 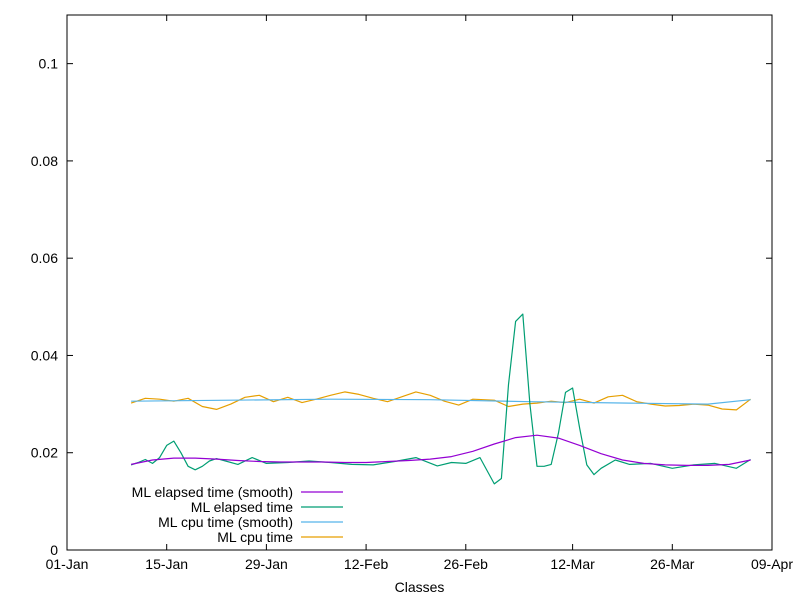 What do you see at coordinates (166, 564) in the screenshot?
I see `x-tick-label: 15-Jan` at bounding box center [166, 564].